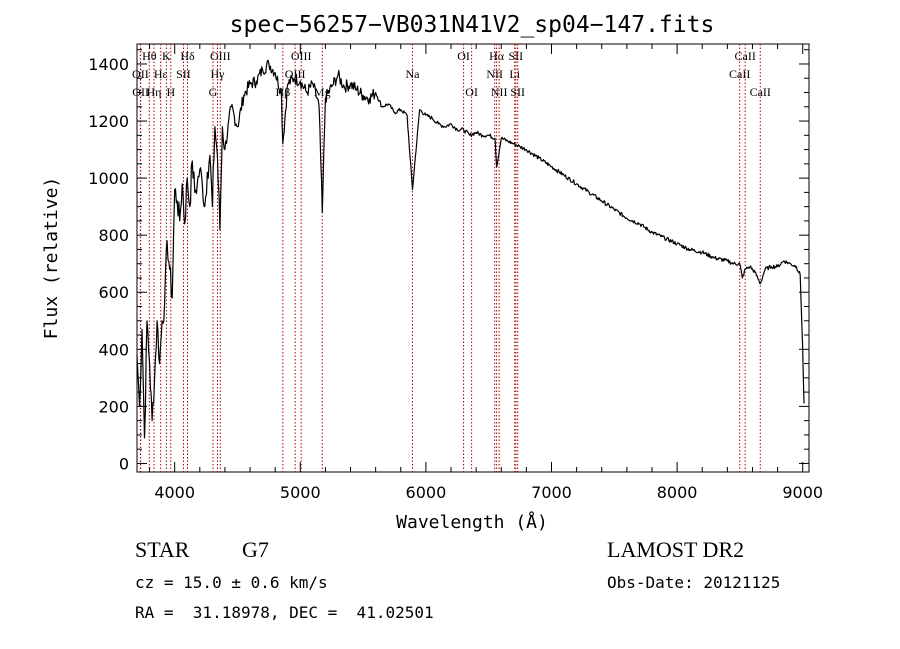 Image resolution: width=900 pixels, height=649 pixels. What do you see at coordinates (166, 56) in the screenshot?
I see `line-marker-label: K` at bounding box center [166, 56].